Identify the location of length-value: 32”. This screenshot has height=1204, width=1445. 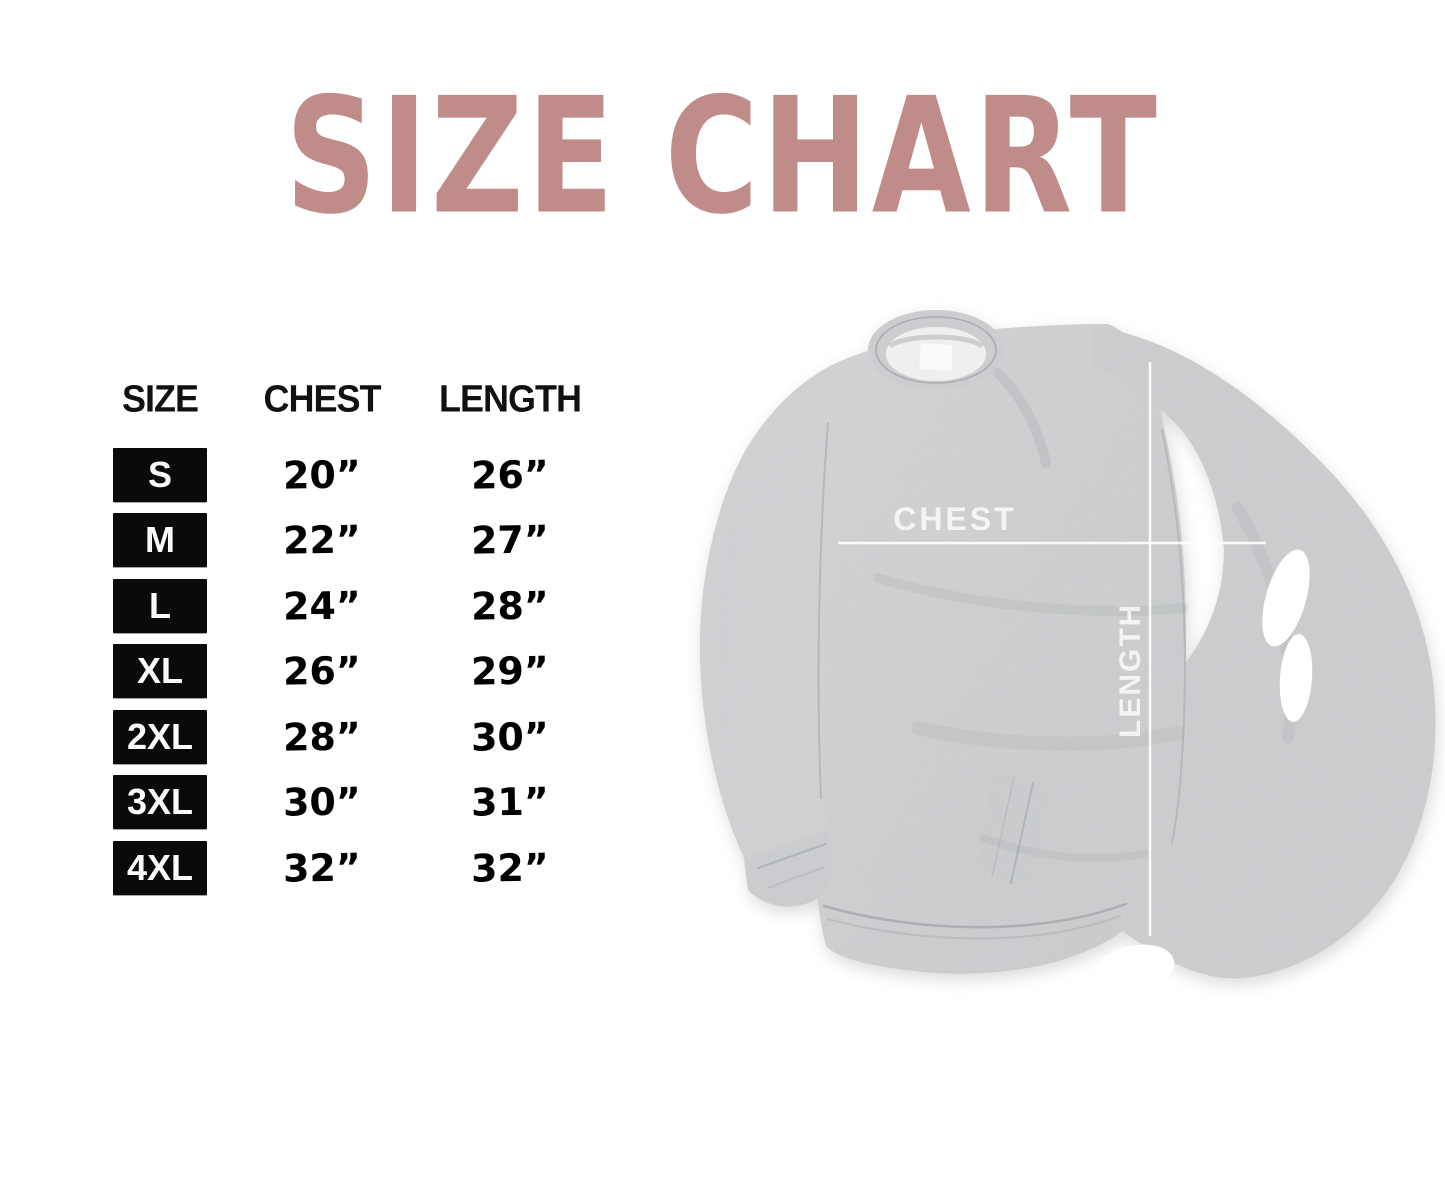
(510, 868).